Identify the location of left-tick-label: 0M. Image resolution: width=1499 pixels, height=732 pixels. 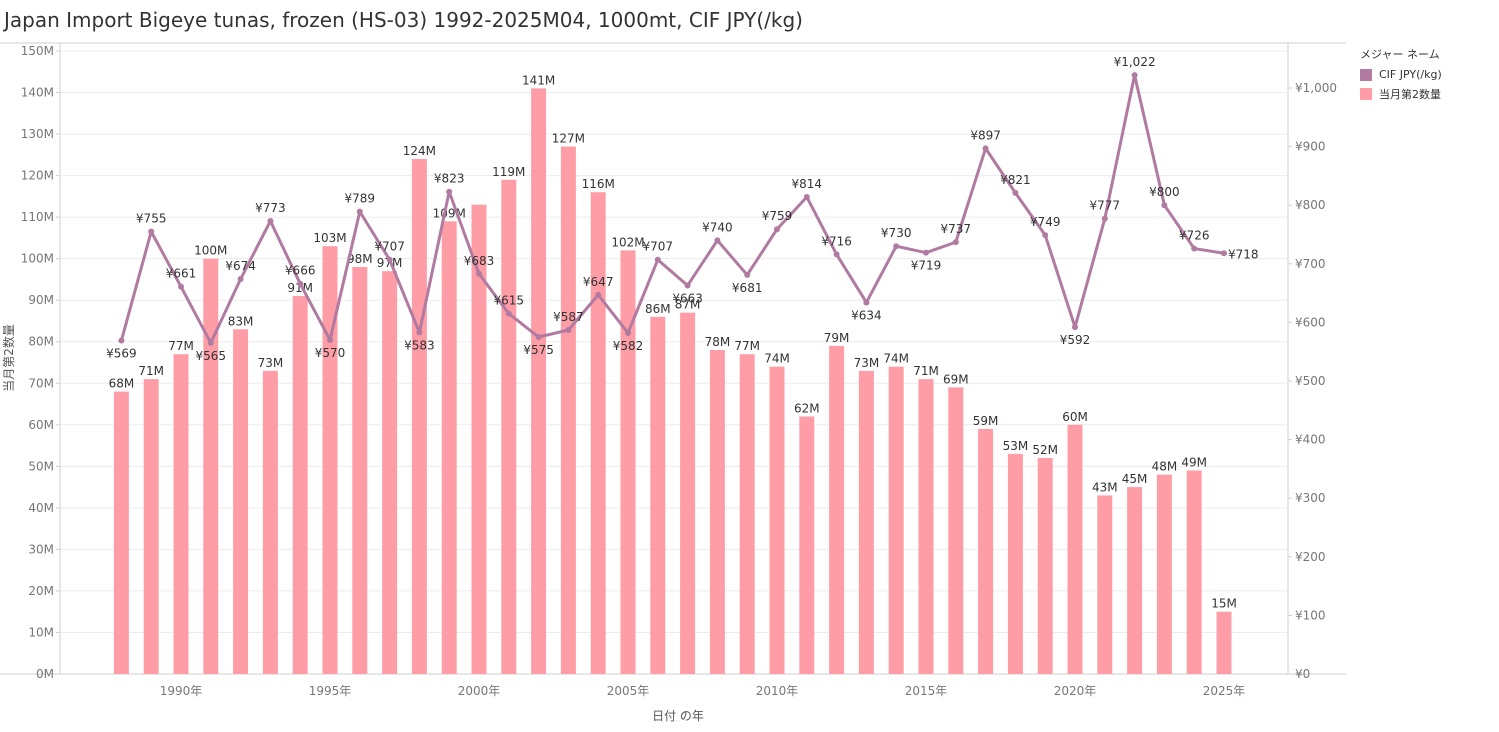
(45, 674).